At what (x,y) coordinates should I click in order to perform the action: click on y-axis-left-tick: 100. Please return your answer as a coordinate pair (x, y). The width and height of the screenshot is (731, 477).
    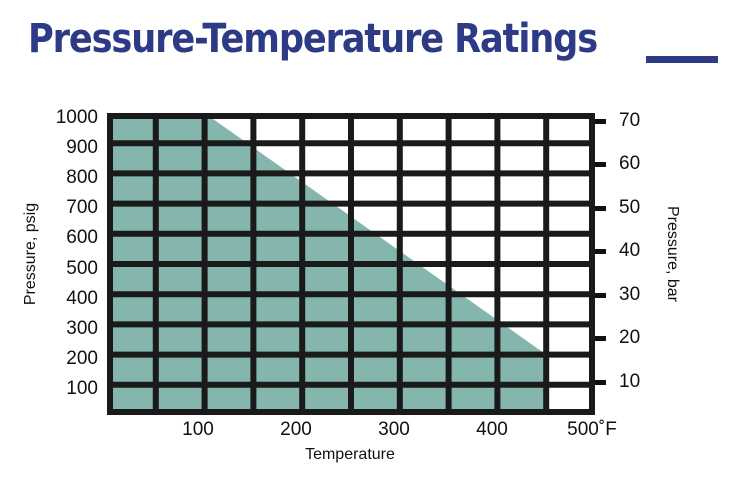
    Looking at the image, I should click on (82, 388).